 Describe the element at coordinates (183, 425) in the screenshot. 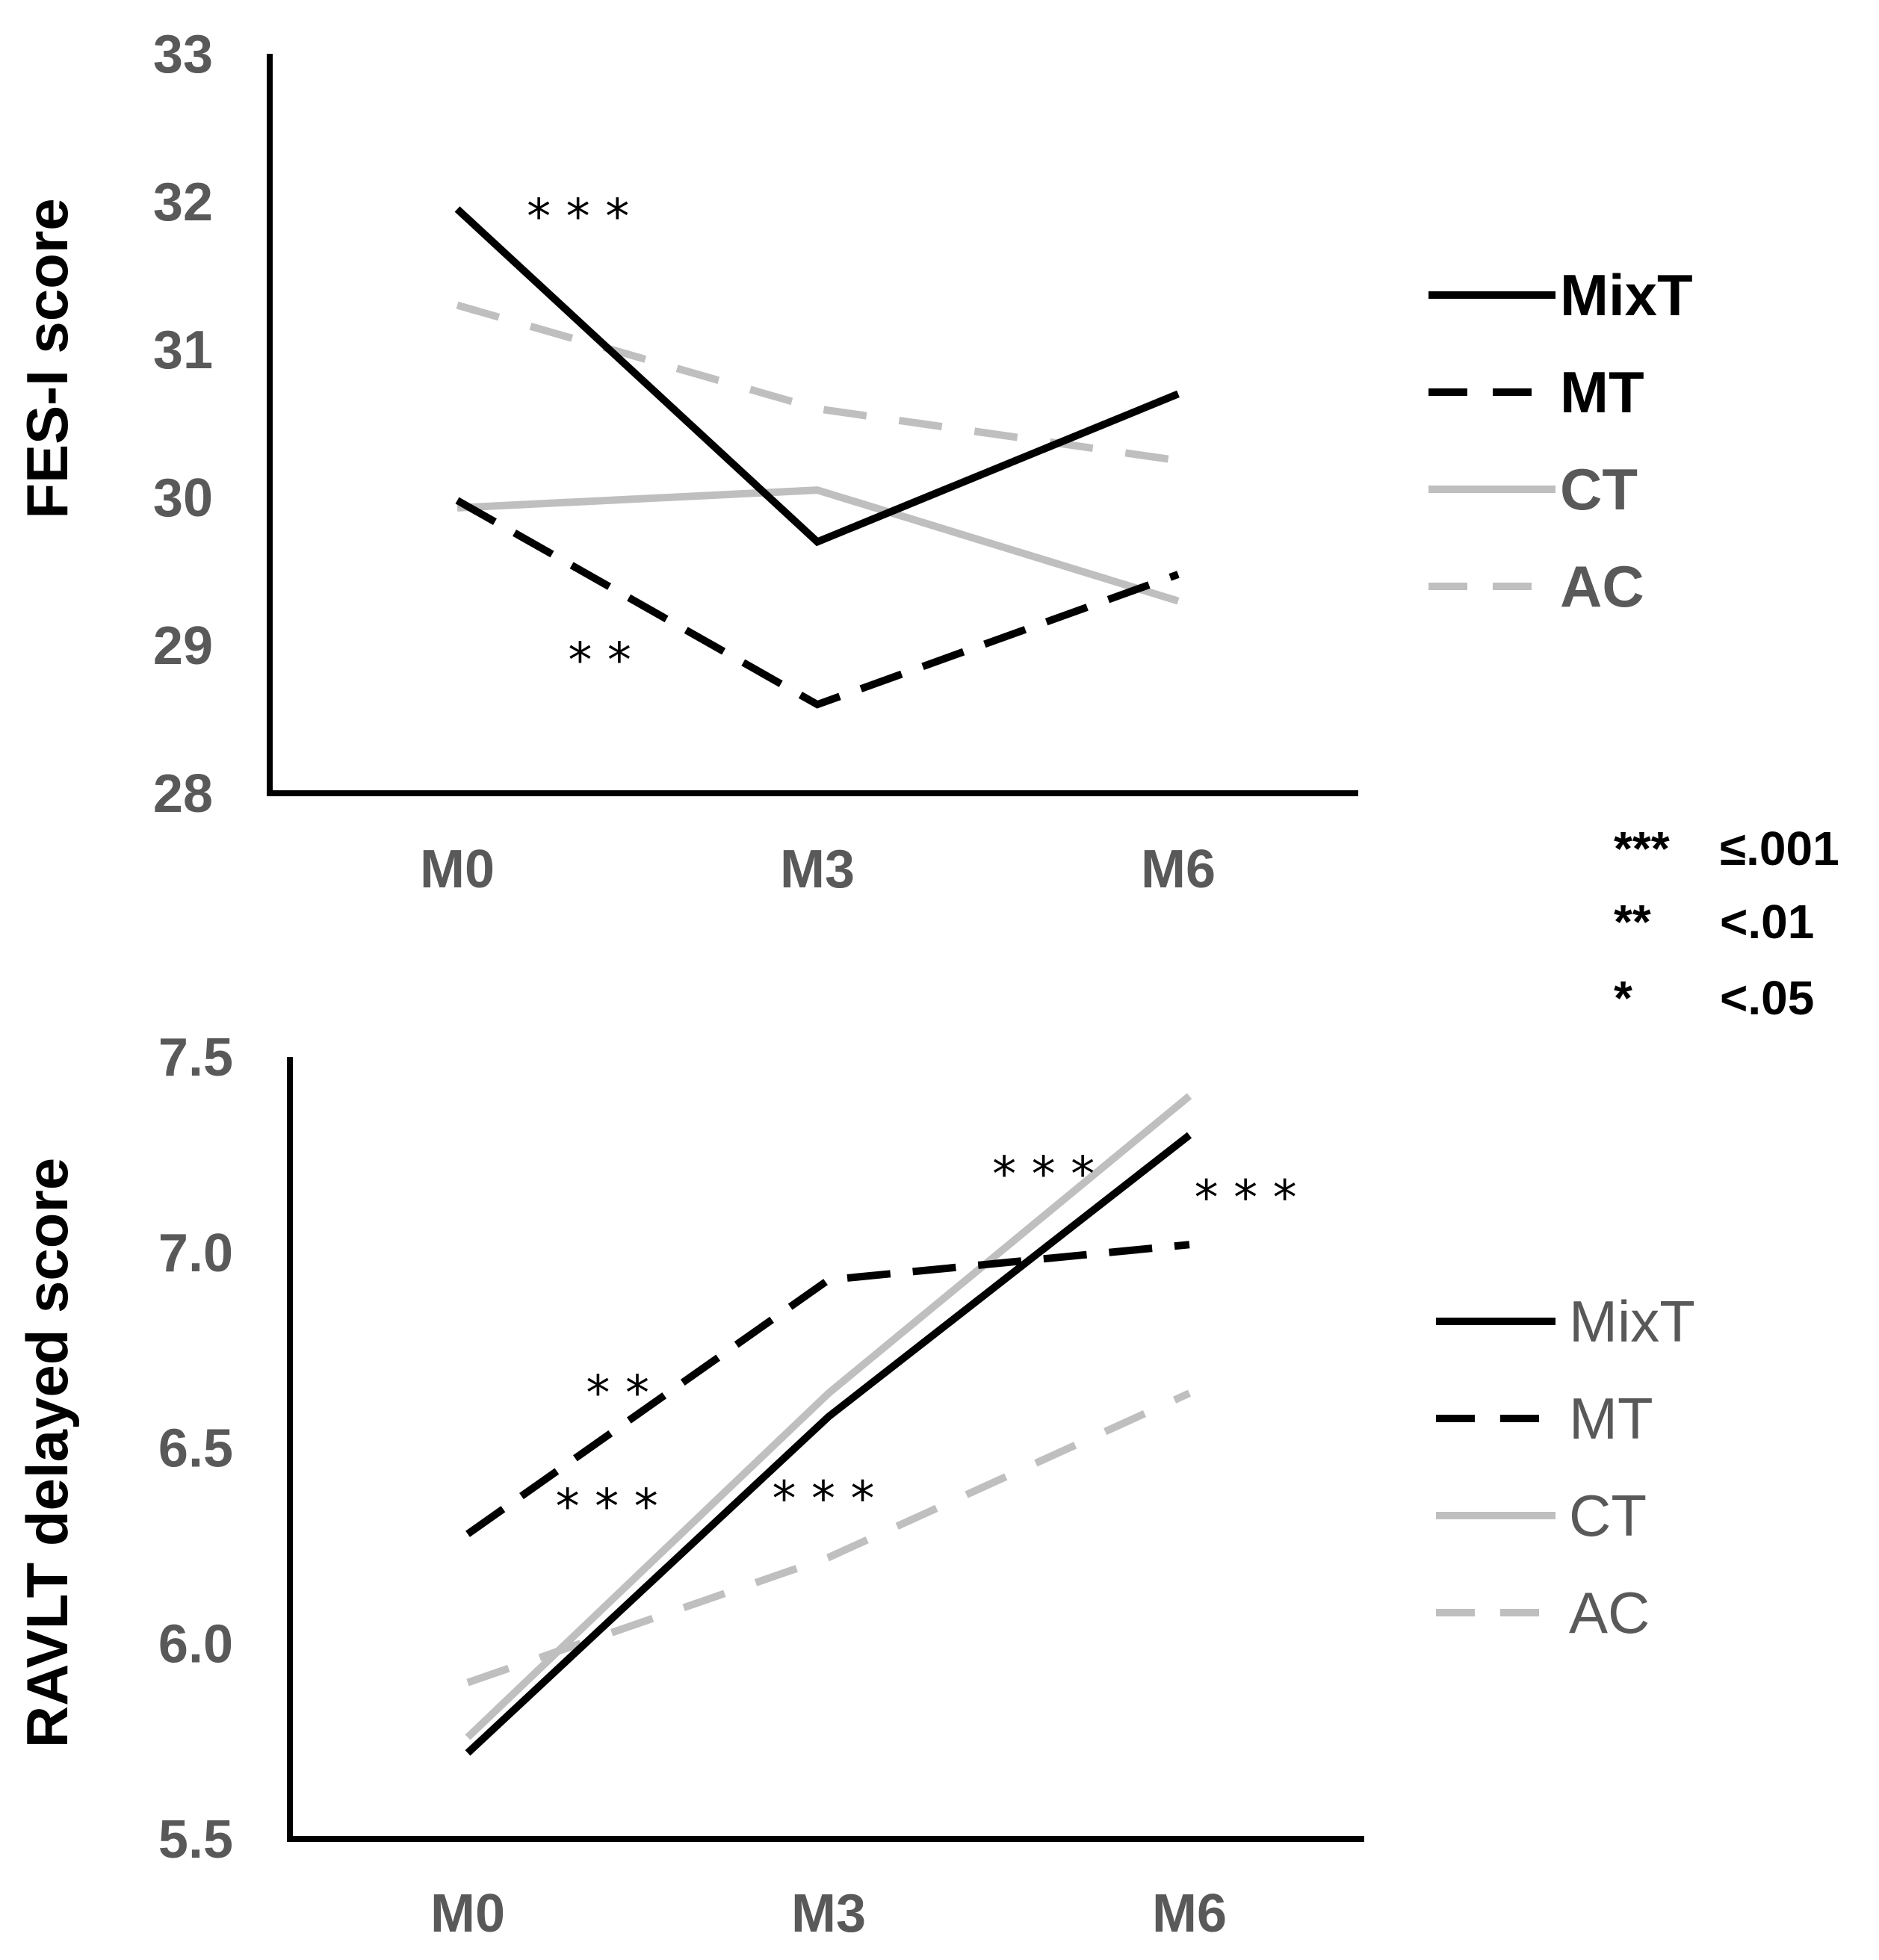

I see `fesi-y-tick-labels: 28 29 30 31 32 33` at that location.